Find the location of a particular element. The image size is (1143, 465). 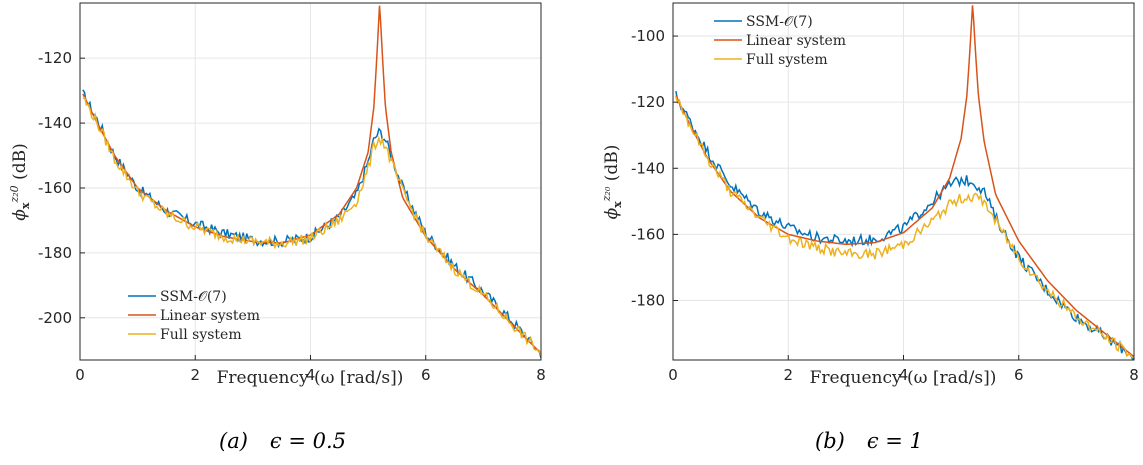

y-tick-label: -100 is located at coordinates (648, 36).